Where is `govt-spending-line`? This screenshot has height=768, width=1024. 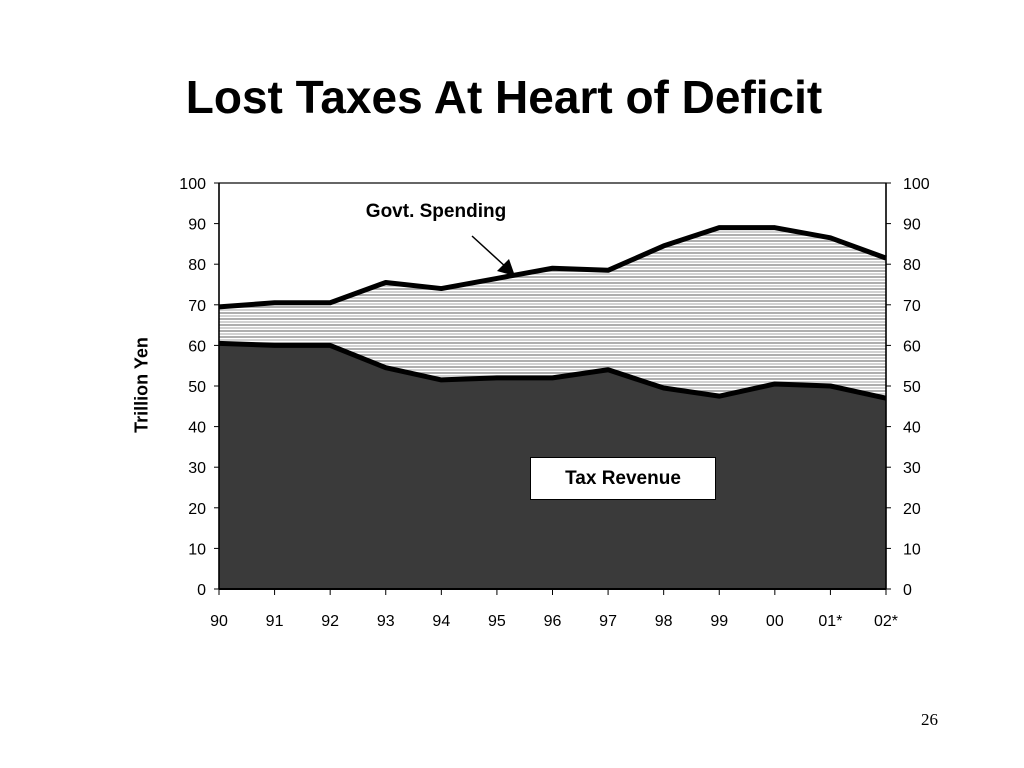 govt-spending-line is located at coordinates (552, 267).